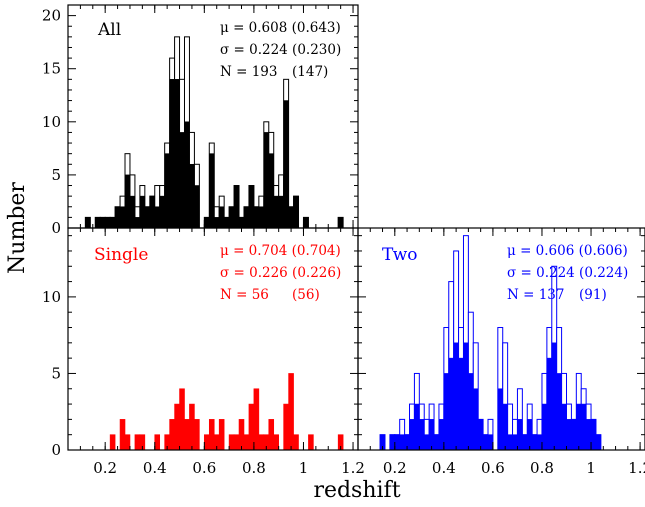  I want to click on x-tick-label: 0.6, so click(204, 468).